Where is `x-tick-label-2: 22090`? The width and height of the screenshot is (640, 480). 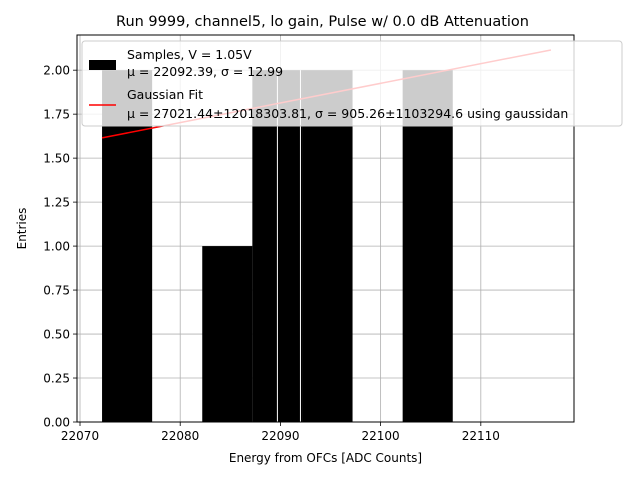 x-tick-label-2: 22090 is located at coordinates (280, 436).